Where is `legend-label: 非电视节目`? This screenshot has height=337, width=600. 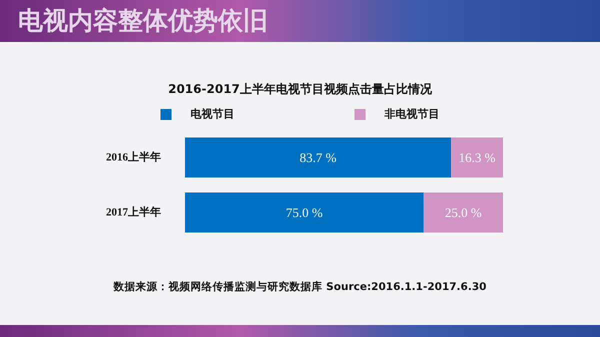 legend-label: 非电视节目 is located at coordinates (412, 114).